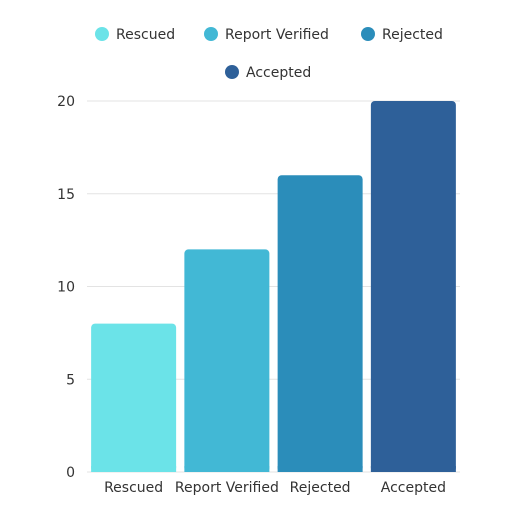  Describe the element at coordinates (320, 469) in the screenshot. I see `bar-base-rejected` at that location.